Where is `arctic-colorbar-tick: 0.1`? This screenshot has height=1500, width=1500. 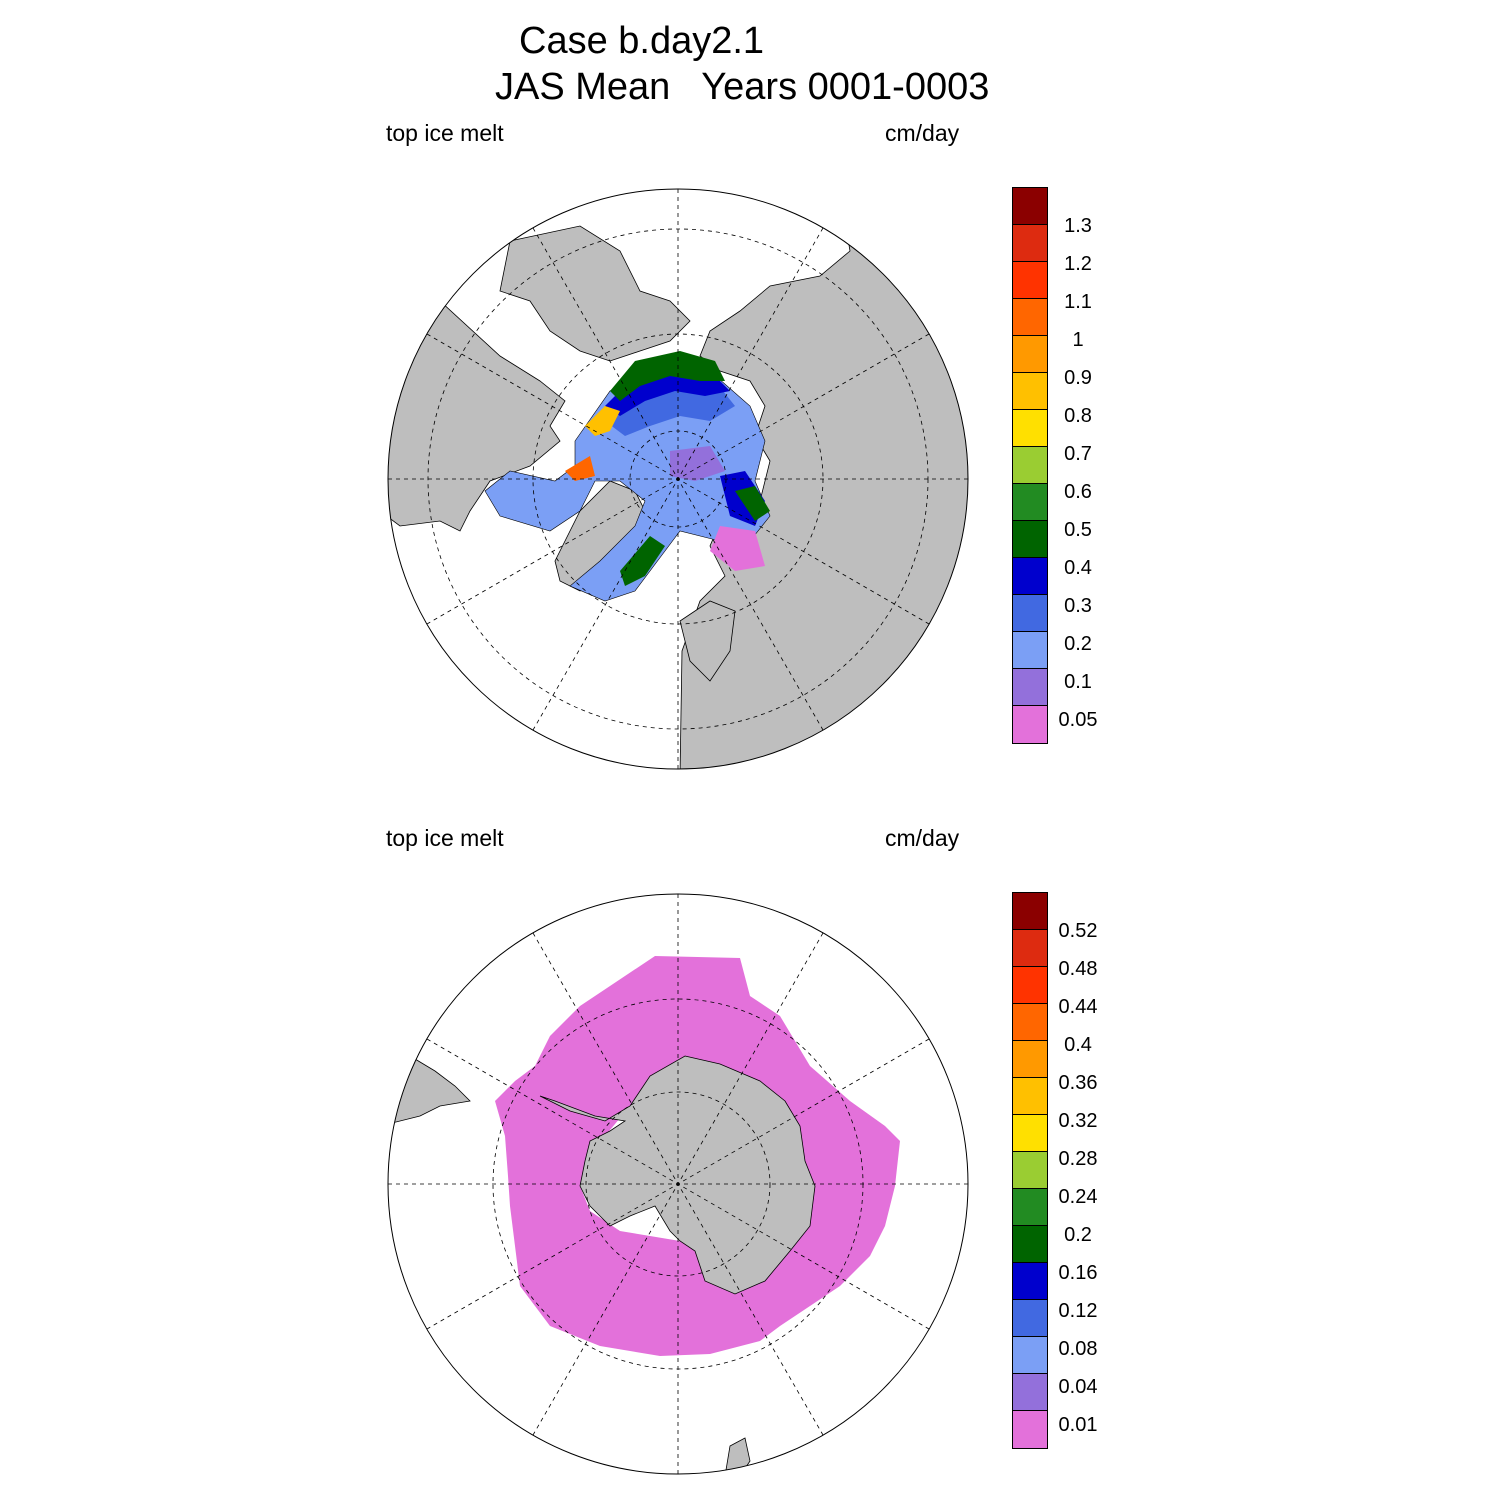 arctic-colorbar-tick: 0.1 is located at coordinates (1078, 682).